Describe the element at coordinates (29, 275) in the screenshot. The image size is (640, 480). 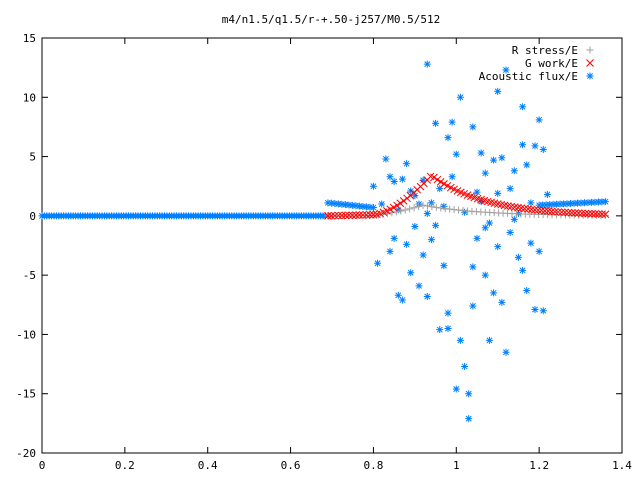
I see `y-tick-label: -5` at that location.